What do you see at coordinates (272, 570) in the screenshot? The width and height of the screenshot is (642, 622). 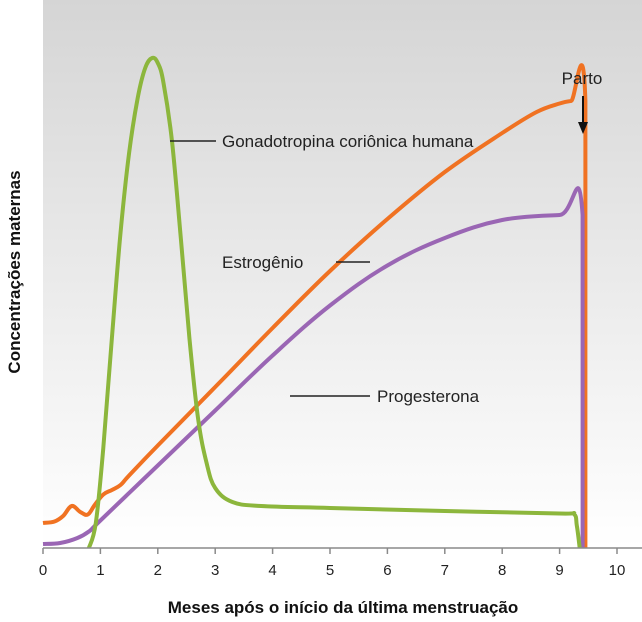 I see `x-tick-label: 4` at bounding box center [272, 570].